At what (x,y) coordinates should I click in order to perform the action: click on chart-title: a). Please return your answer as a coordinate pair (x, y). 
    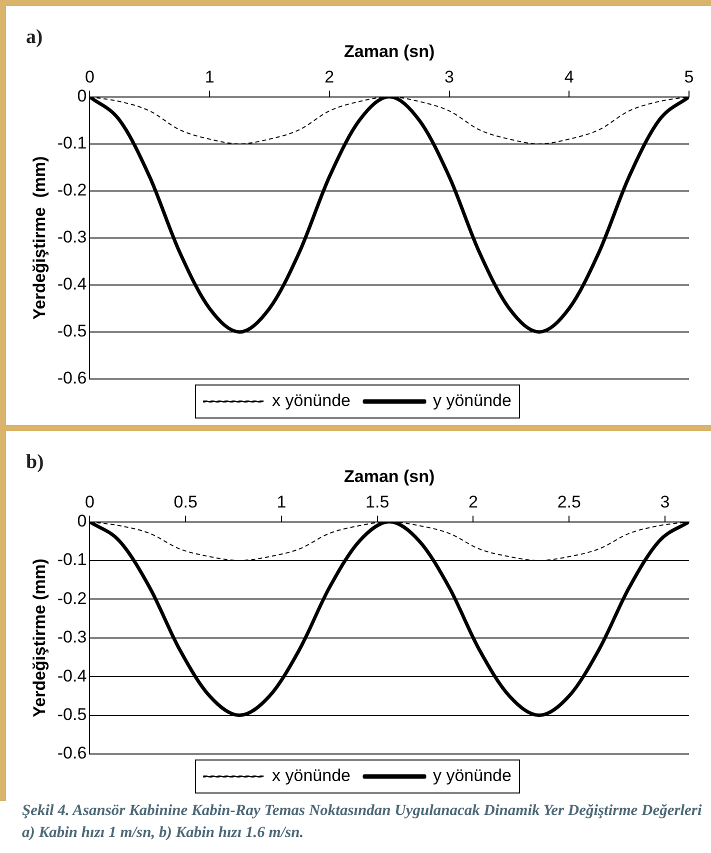
    Looking at the image, I should click on (34, 37).